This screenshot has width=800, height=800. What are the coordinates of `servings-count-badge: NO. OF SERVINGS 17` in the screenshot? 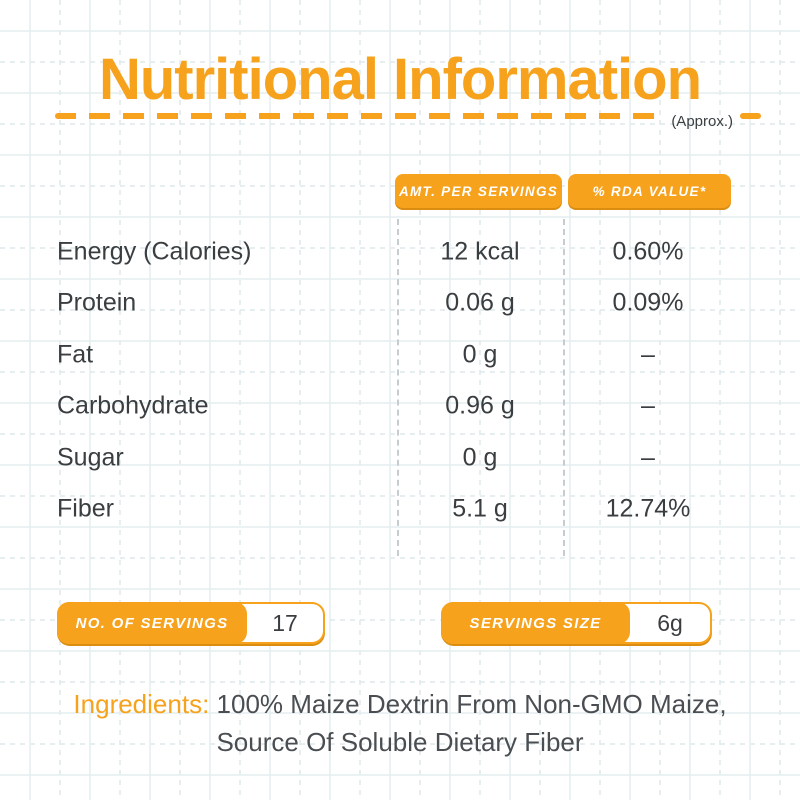 It's located at (191, 623).